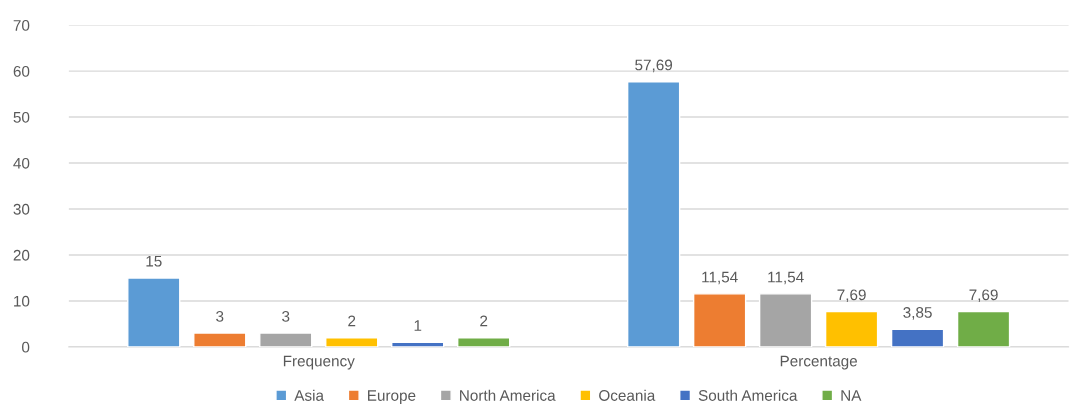 Image resolution: width=1075 pixels, height=412 pixels. I want to click on y-tick-label: 30, so click(21, 209).